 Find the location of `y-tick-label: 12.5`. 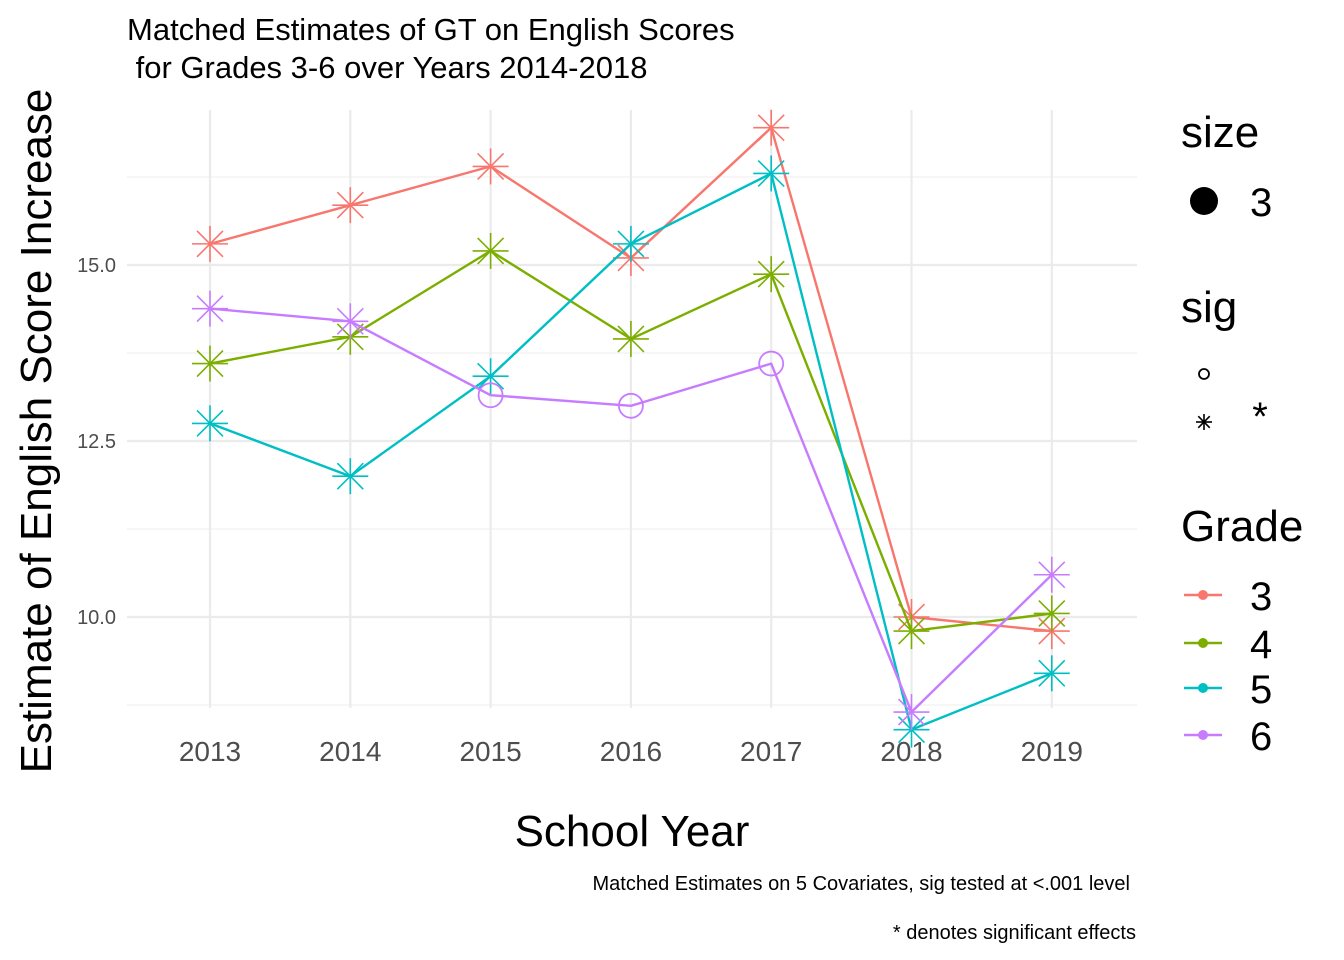

y-tick-label: 12.5 is located at coordinates (96, 442).